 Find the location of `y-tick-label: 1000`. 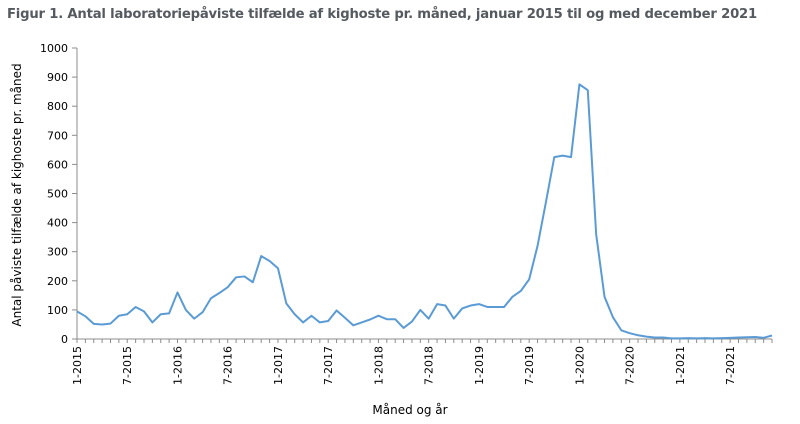

y-tick-label: 1000 is located at coordinates (54, 48).